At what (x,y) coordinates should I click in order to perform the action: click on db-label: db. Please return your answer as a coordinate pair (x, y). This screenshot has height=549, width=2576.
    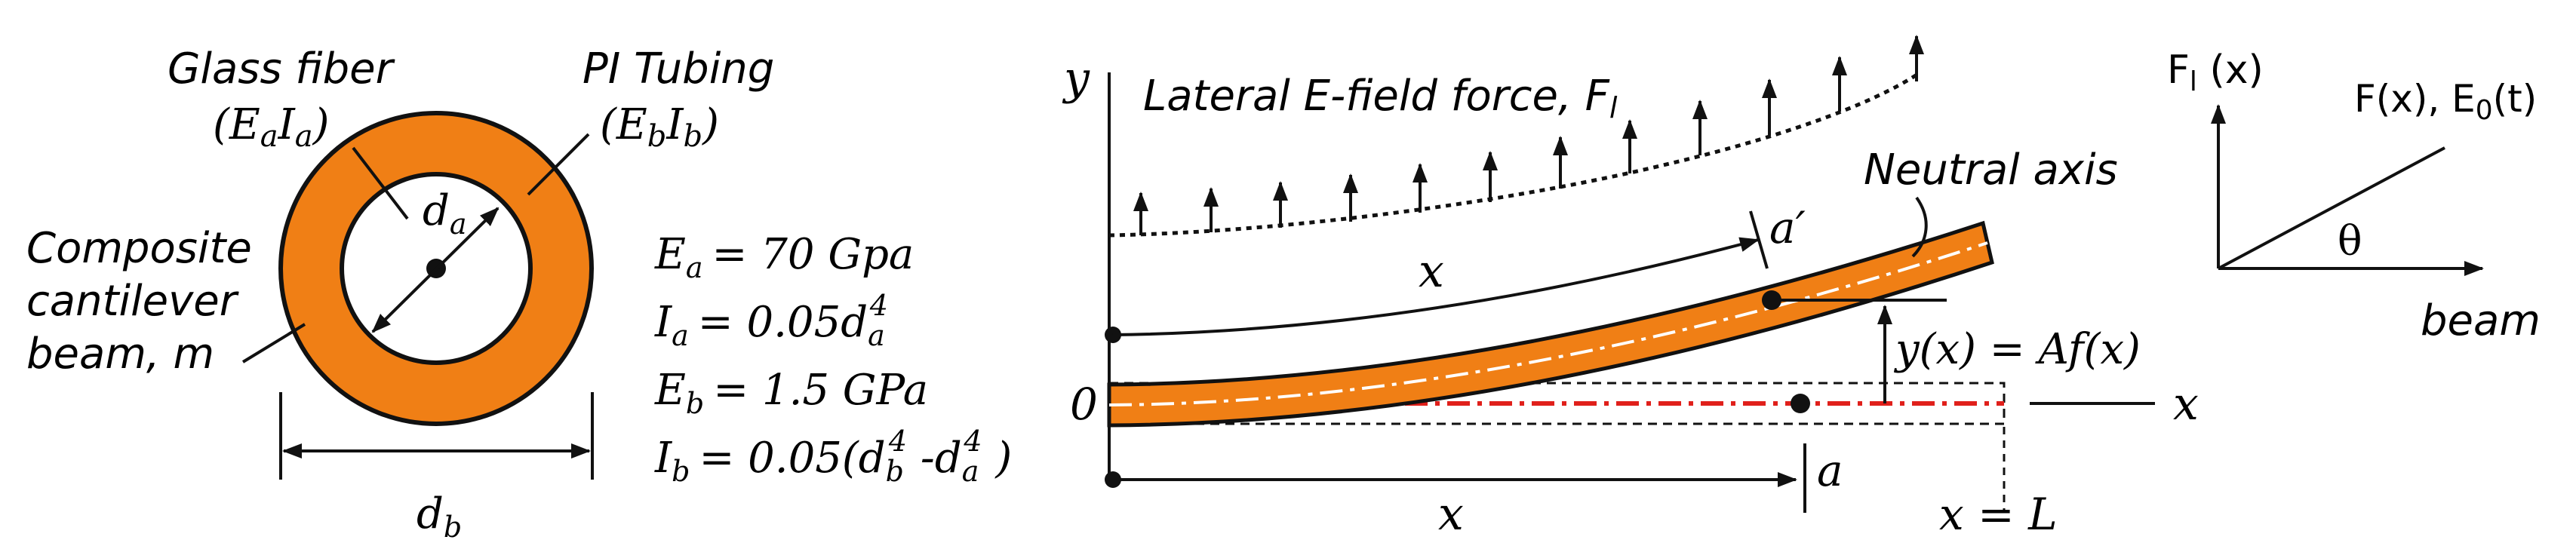
    Looking at the image, I should click on (439, 516).